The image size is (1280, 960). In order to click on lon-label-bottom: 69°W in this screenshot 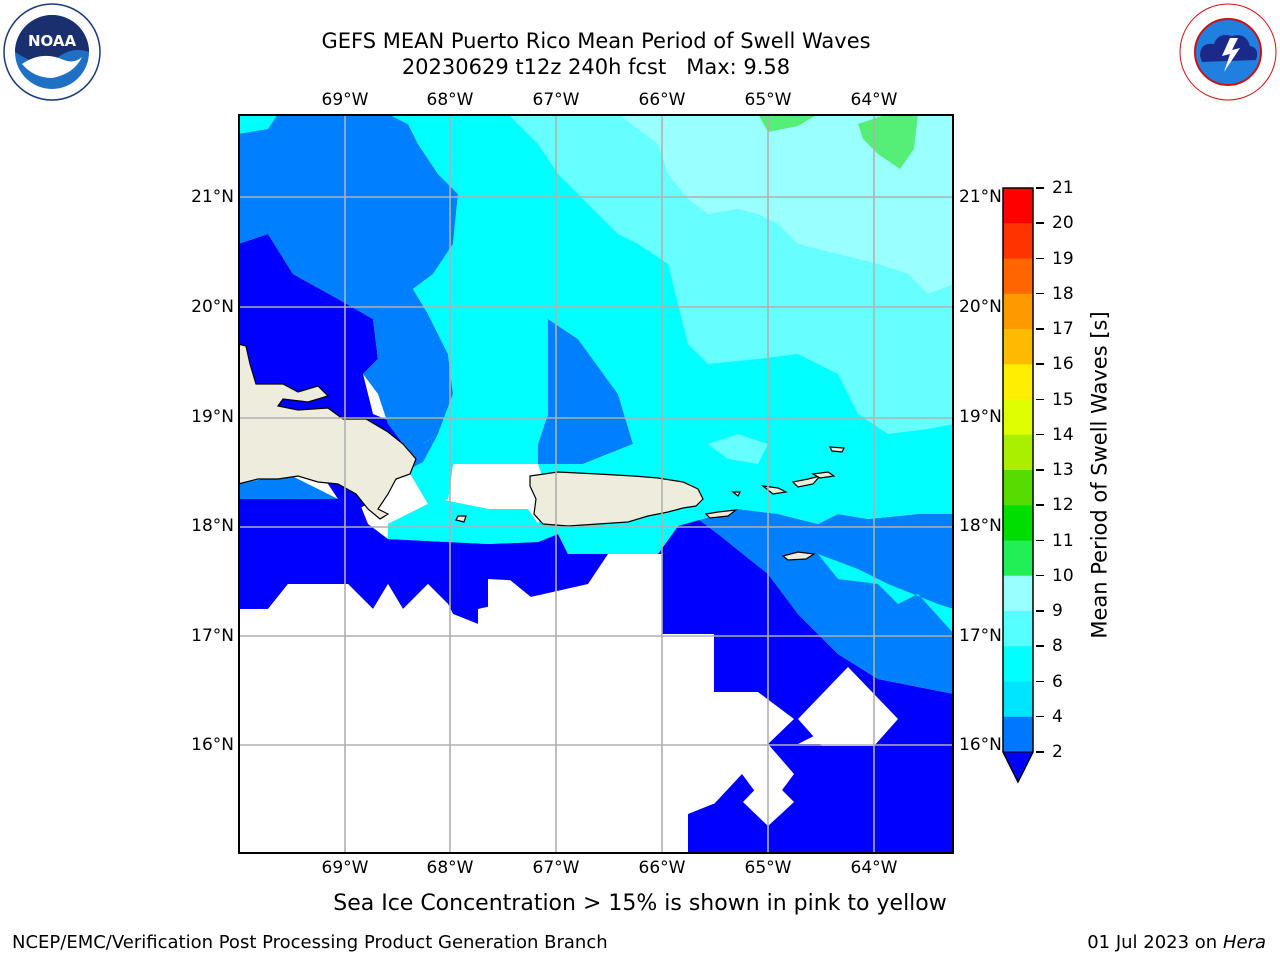, I will do `click(345, 868)`.